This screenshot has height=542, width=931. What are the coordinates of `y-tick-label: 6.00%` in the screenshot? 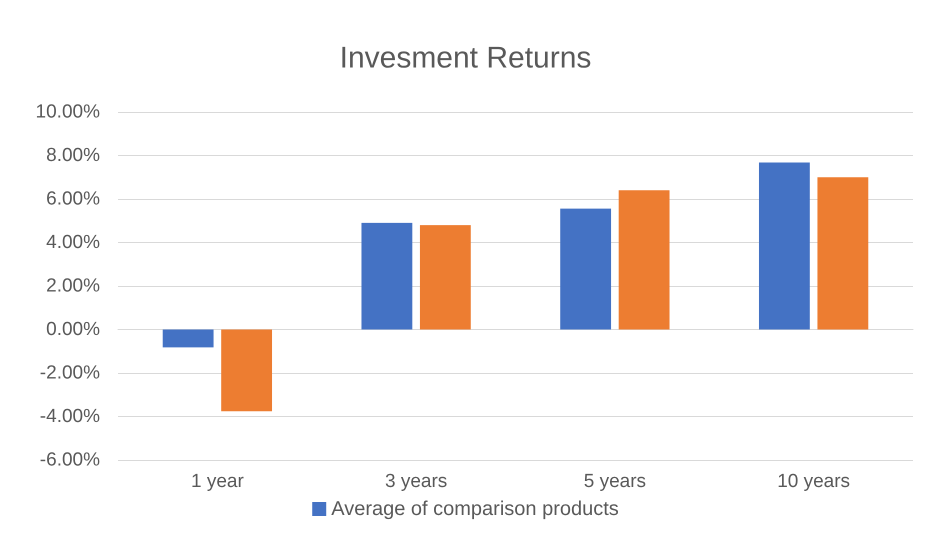 It's located at (73, 199).